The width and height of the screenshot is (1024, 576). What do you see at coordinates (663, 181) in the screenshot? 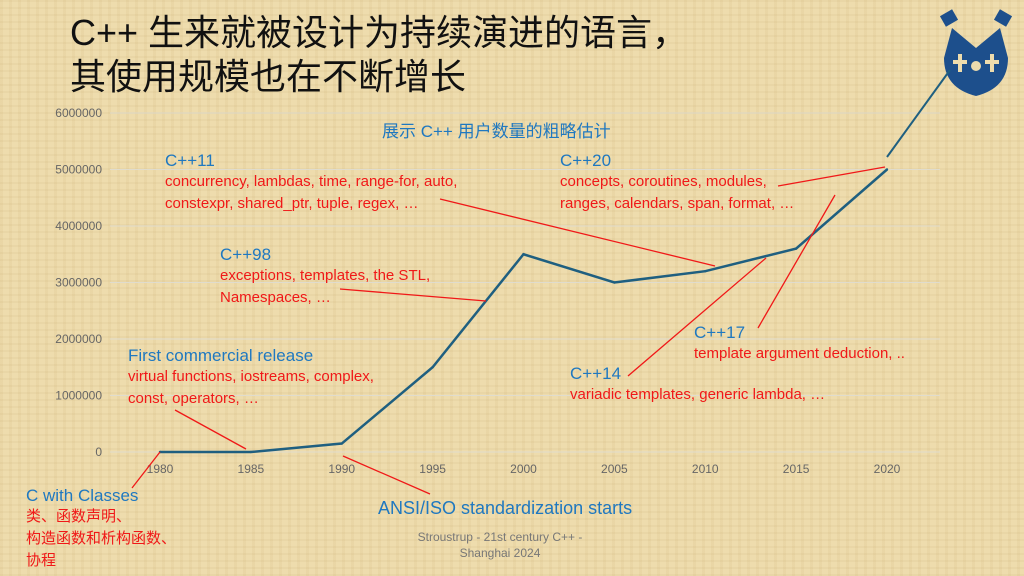
I see `annotation-text: concepts, coroutines, modules,` at bounding box center [663, 181].